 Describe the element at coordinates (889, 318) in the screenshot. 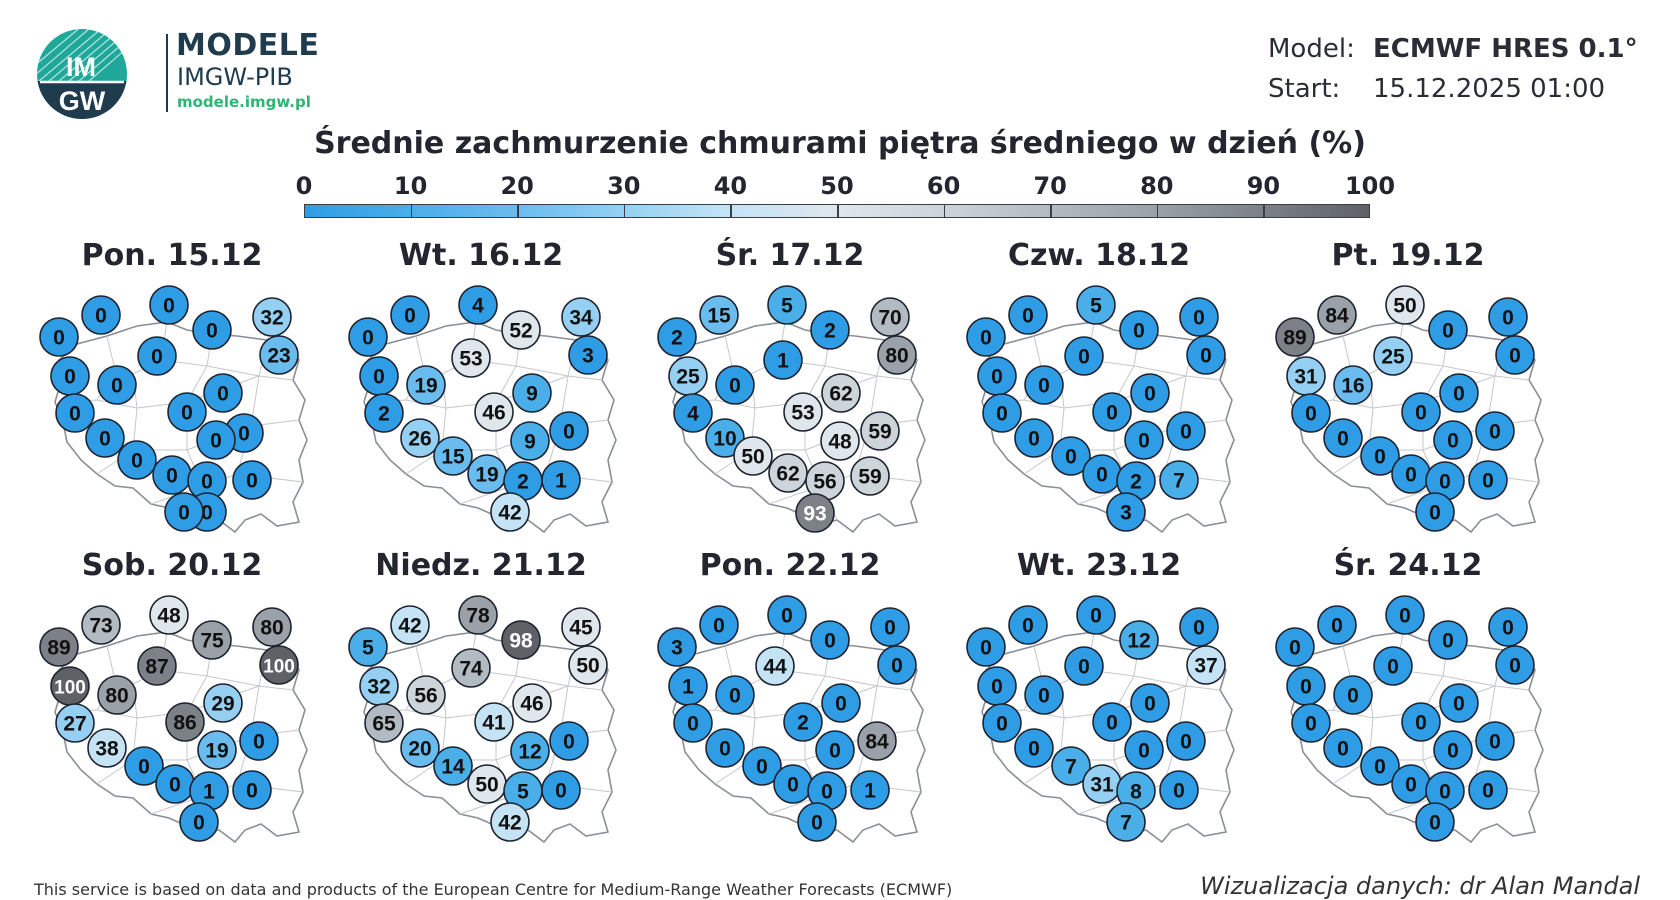

I see `value-label: 70` at that location.